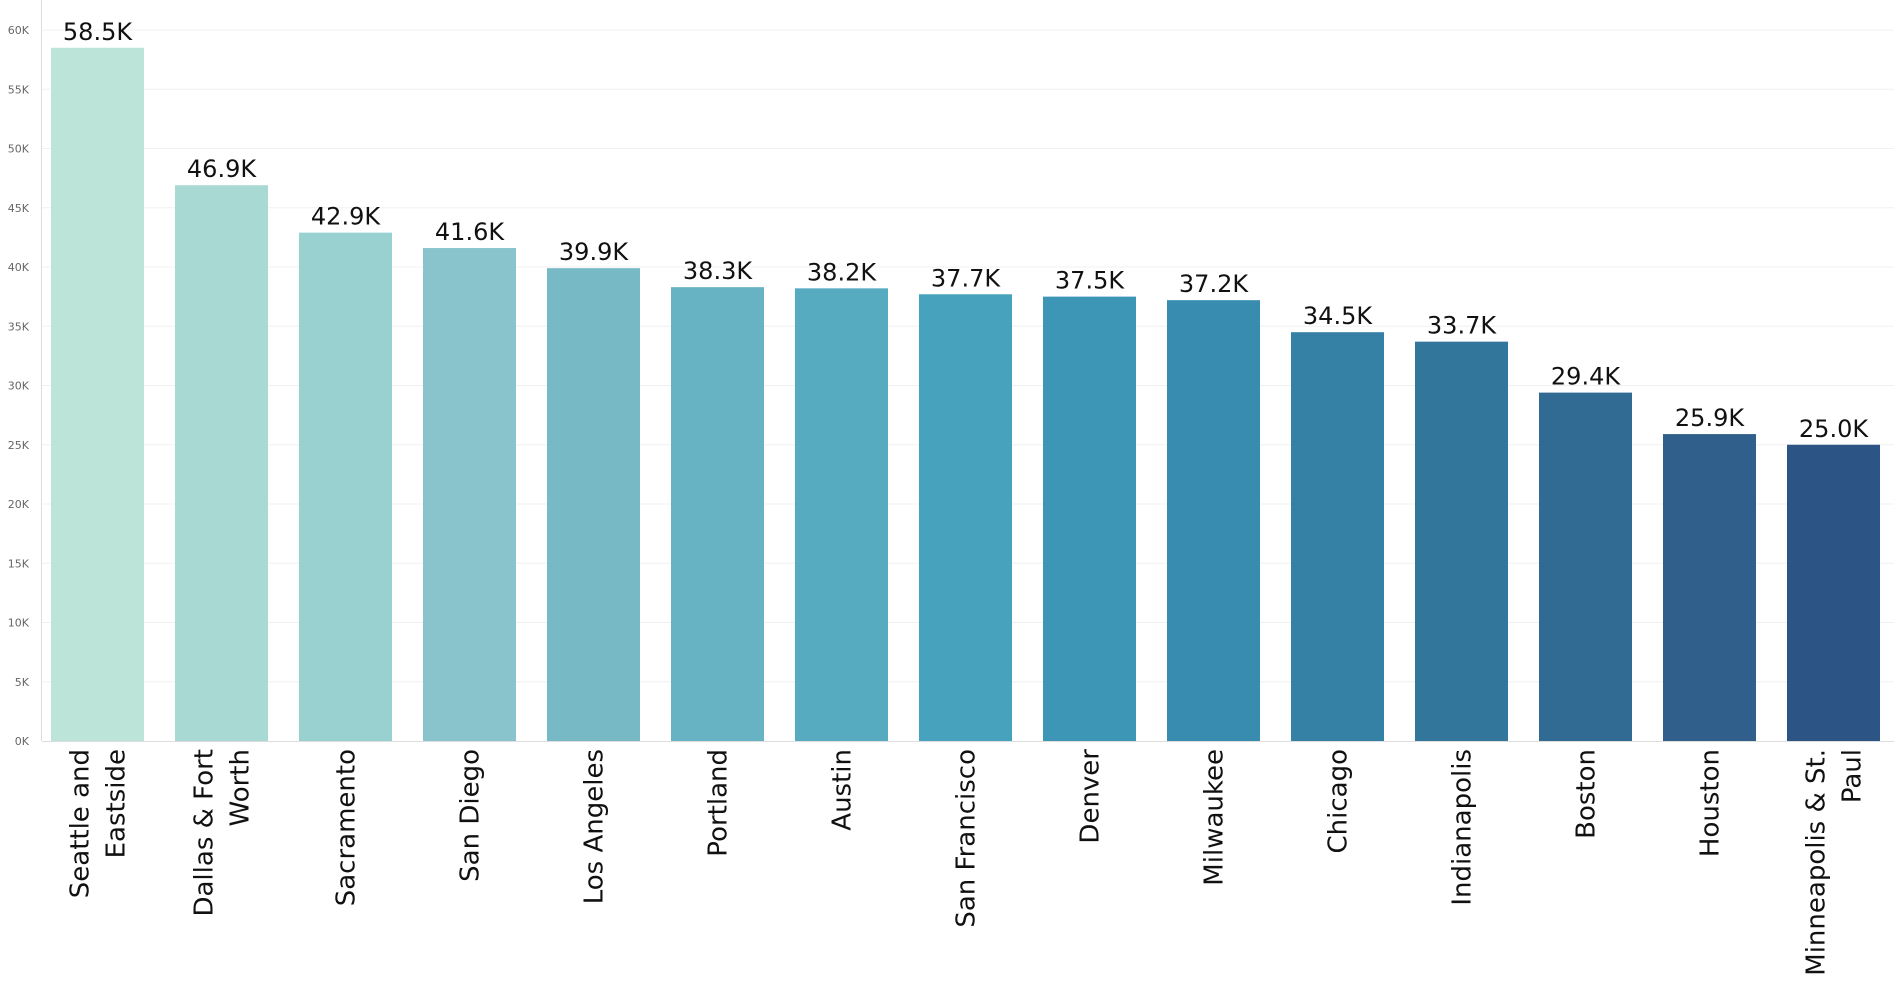  I want to click on category-label-line: Chicago, so click(1339, 801).